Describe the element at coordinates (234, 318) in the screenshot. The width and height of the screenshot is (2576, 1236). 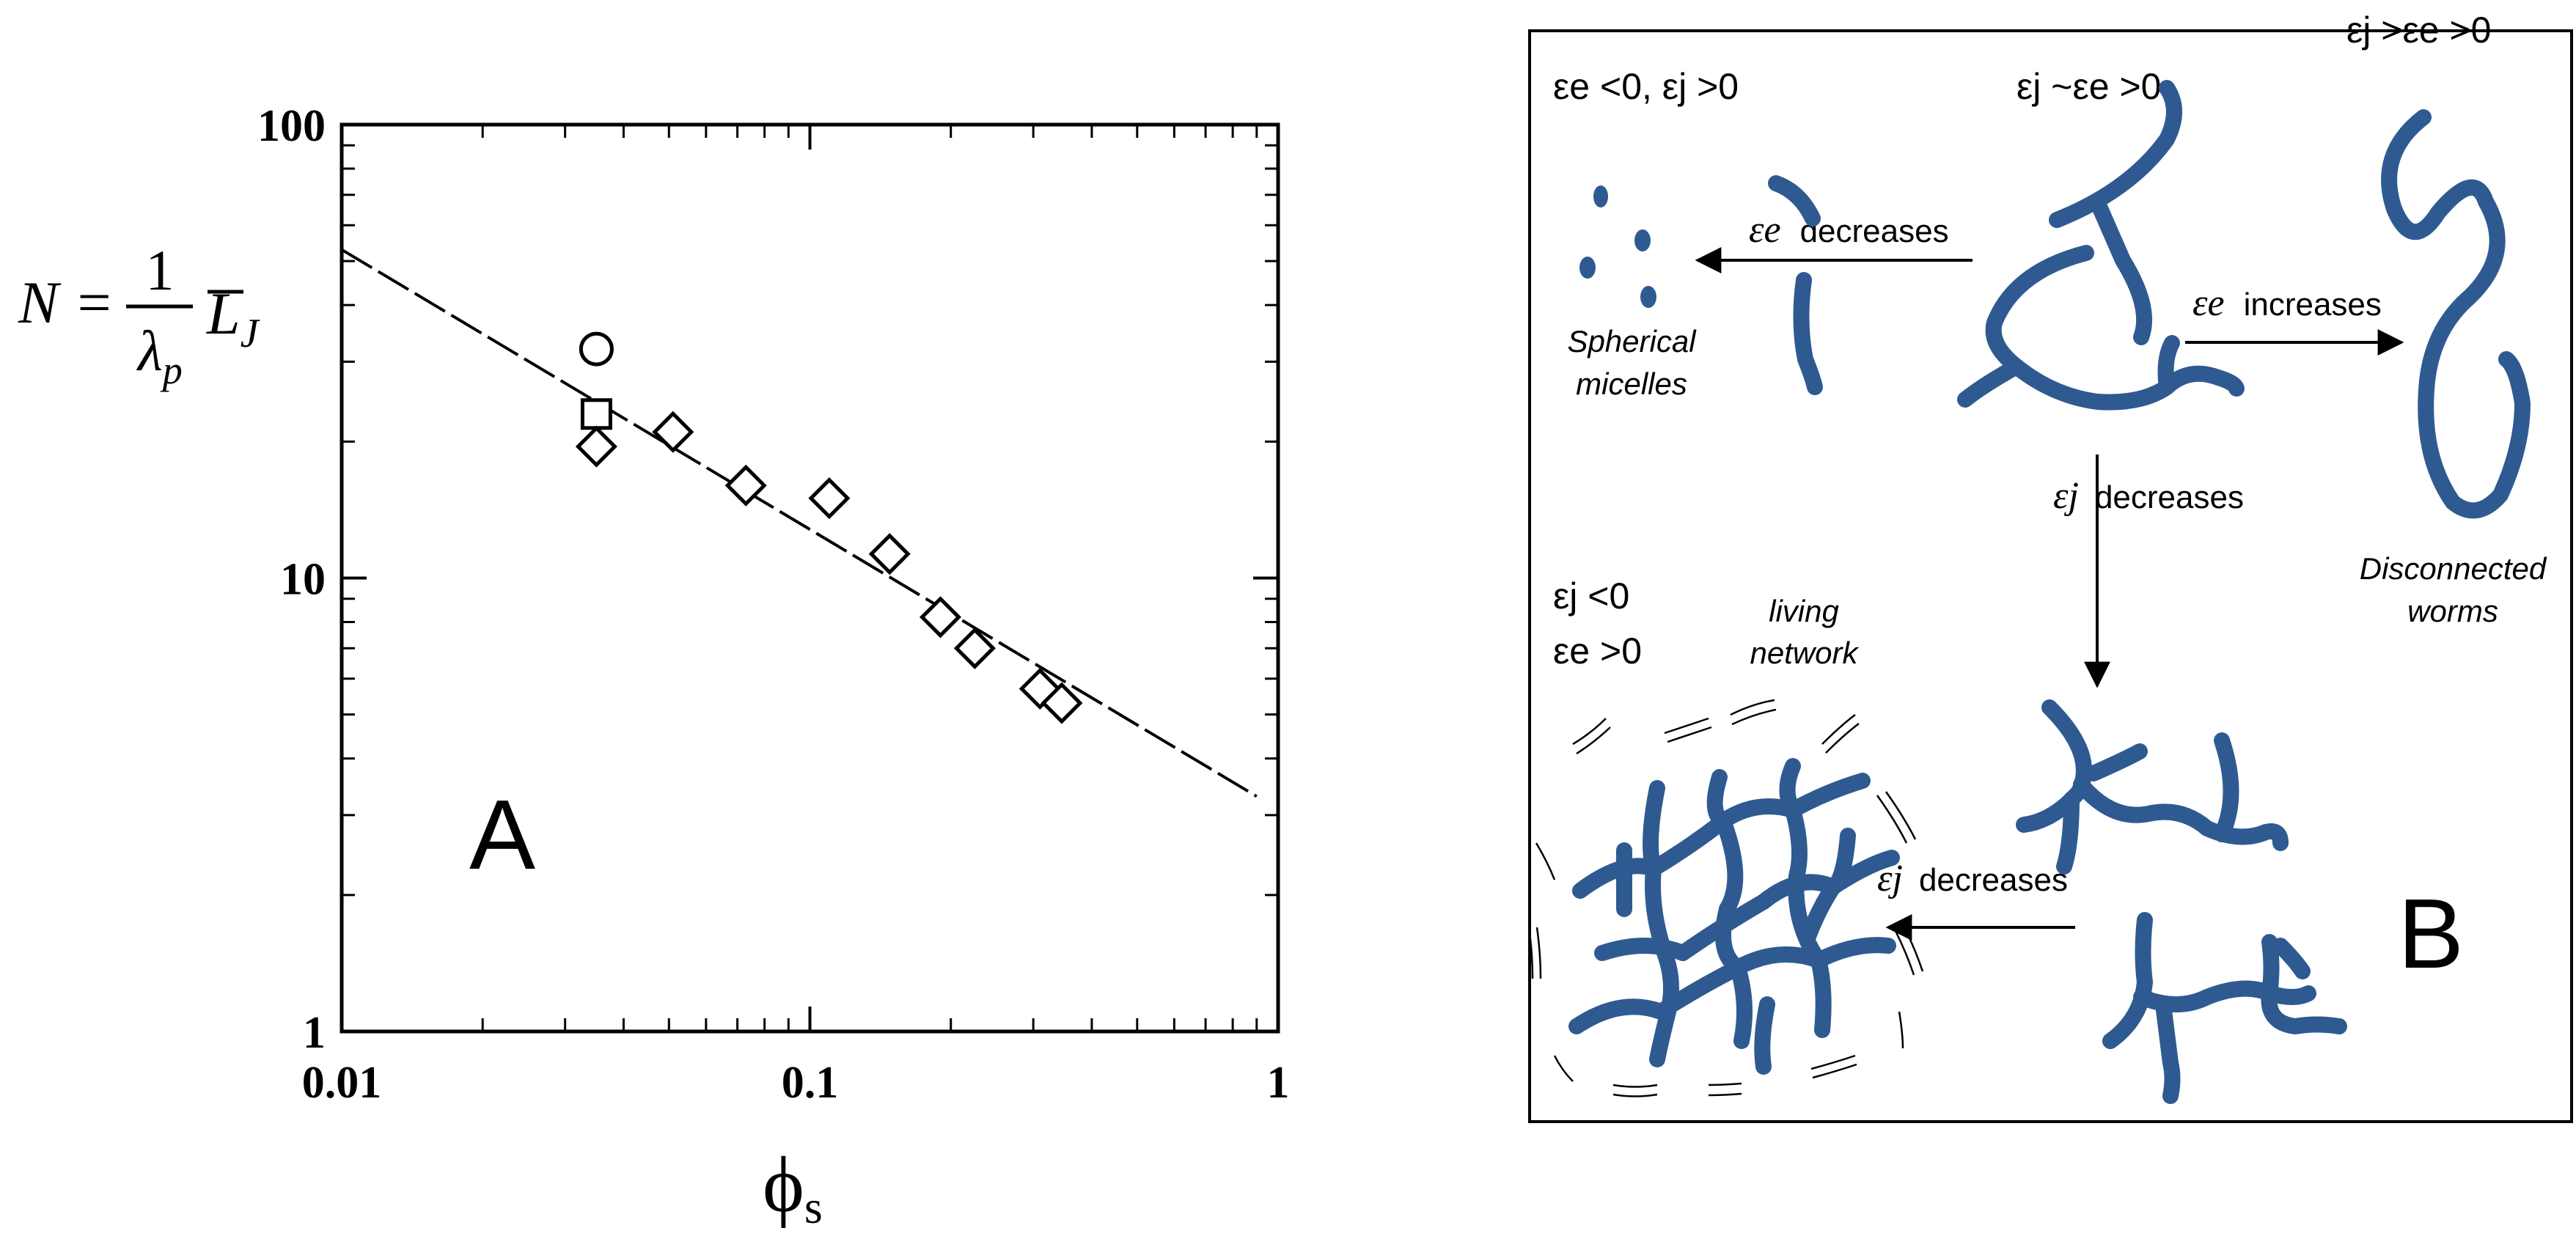
I see `ylabel-rhs: LJ` at that location.